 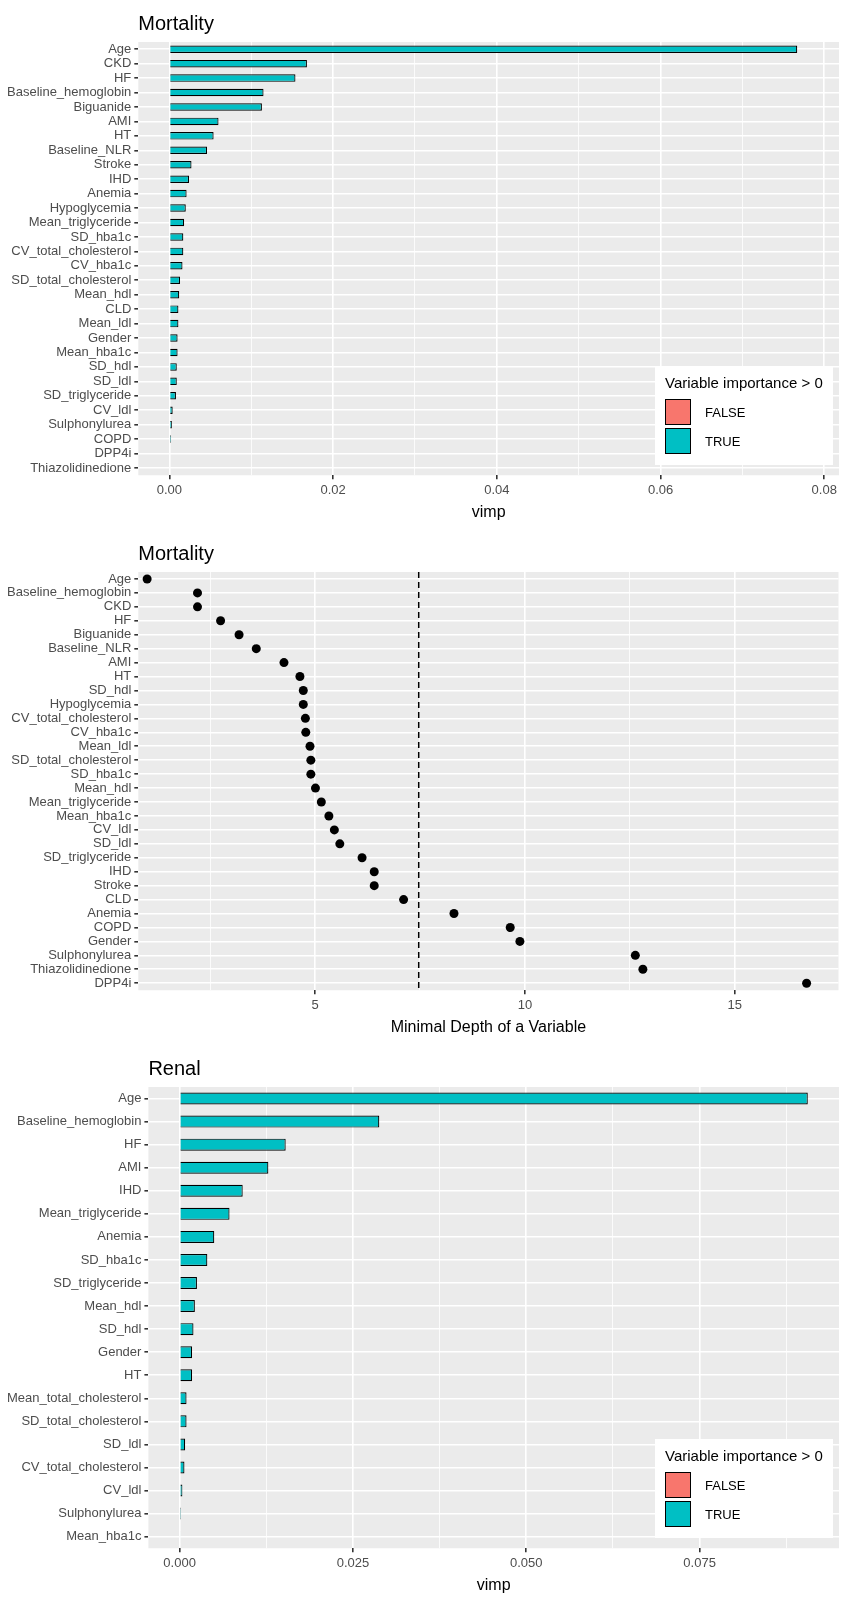 What do you see at coordinates (112, 164) in the screenshot?
I see `y-tick-label: Stroke` at bounding box center [112, 164].